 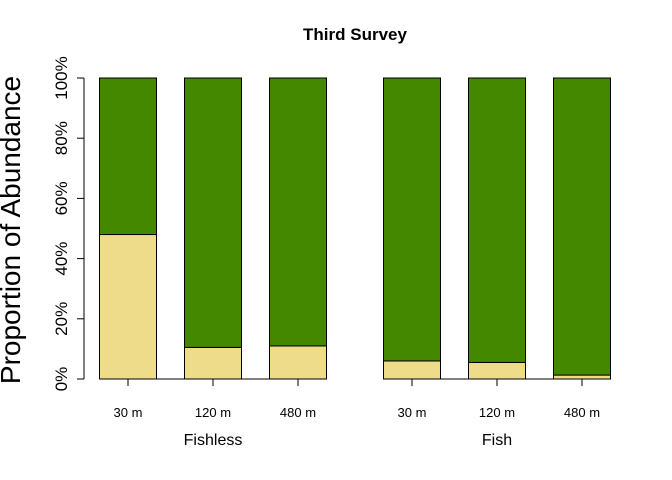 I want to click on y-tick-label: 80%, so click(x=61, y=138).